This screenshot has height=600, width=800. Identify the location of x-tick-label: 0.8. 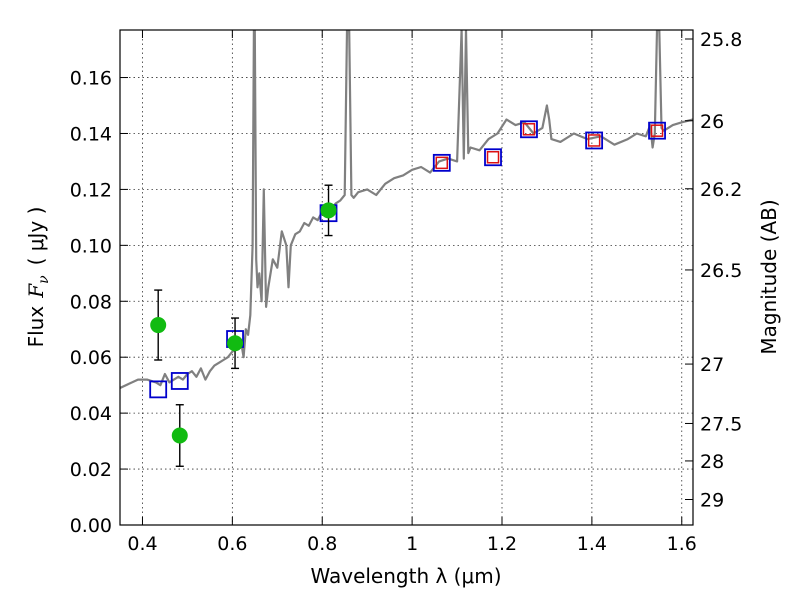
(322, 544).